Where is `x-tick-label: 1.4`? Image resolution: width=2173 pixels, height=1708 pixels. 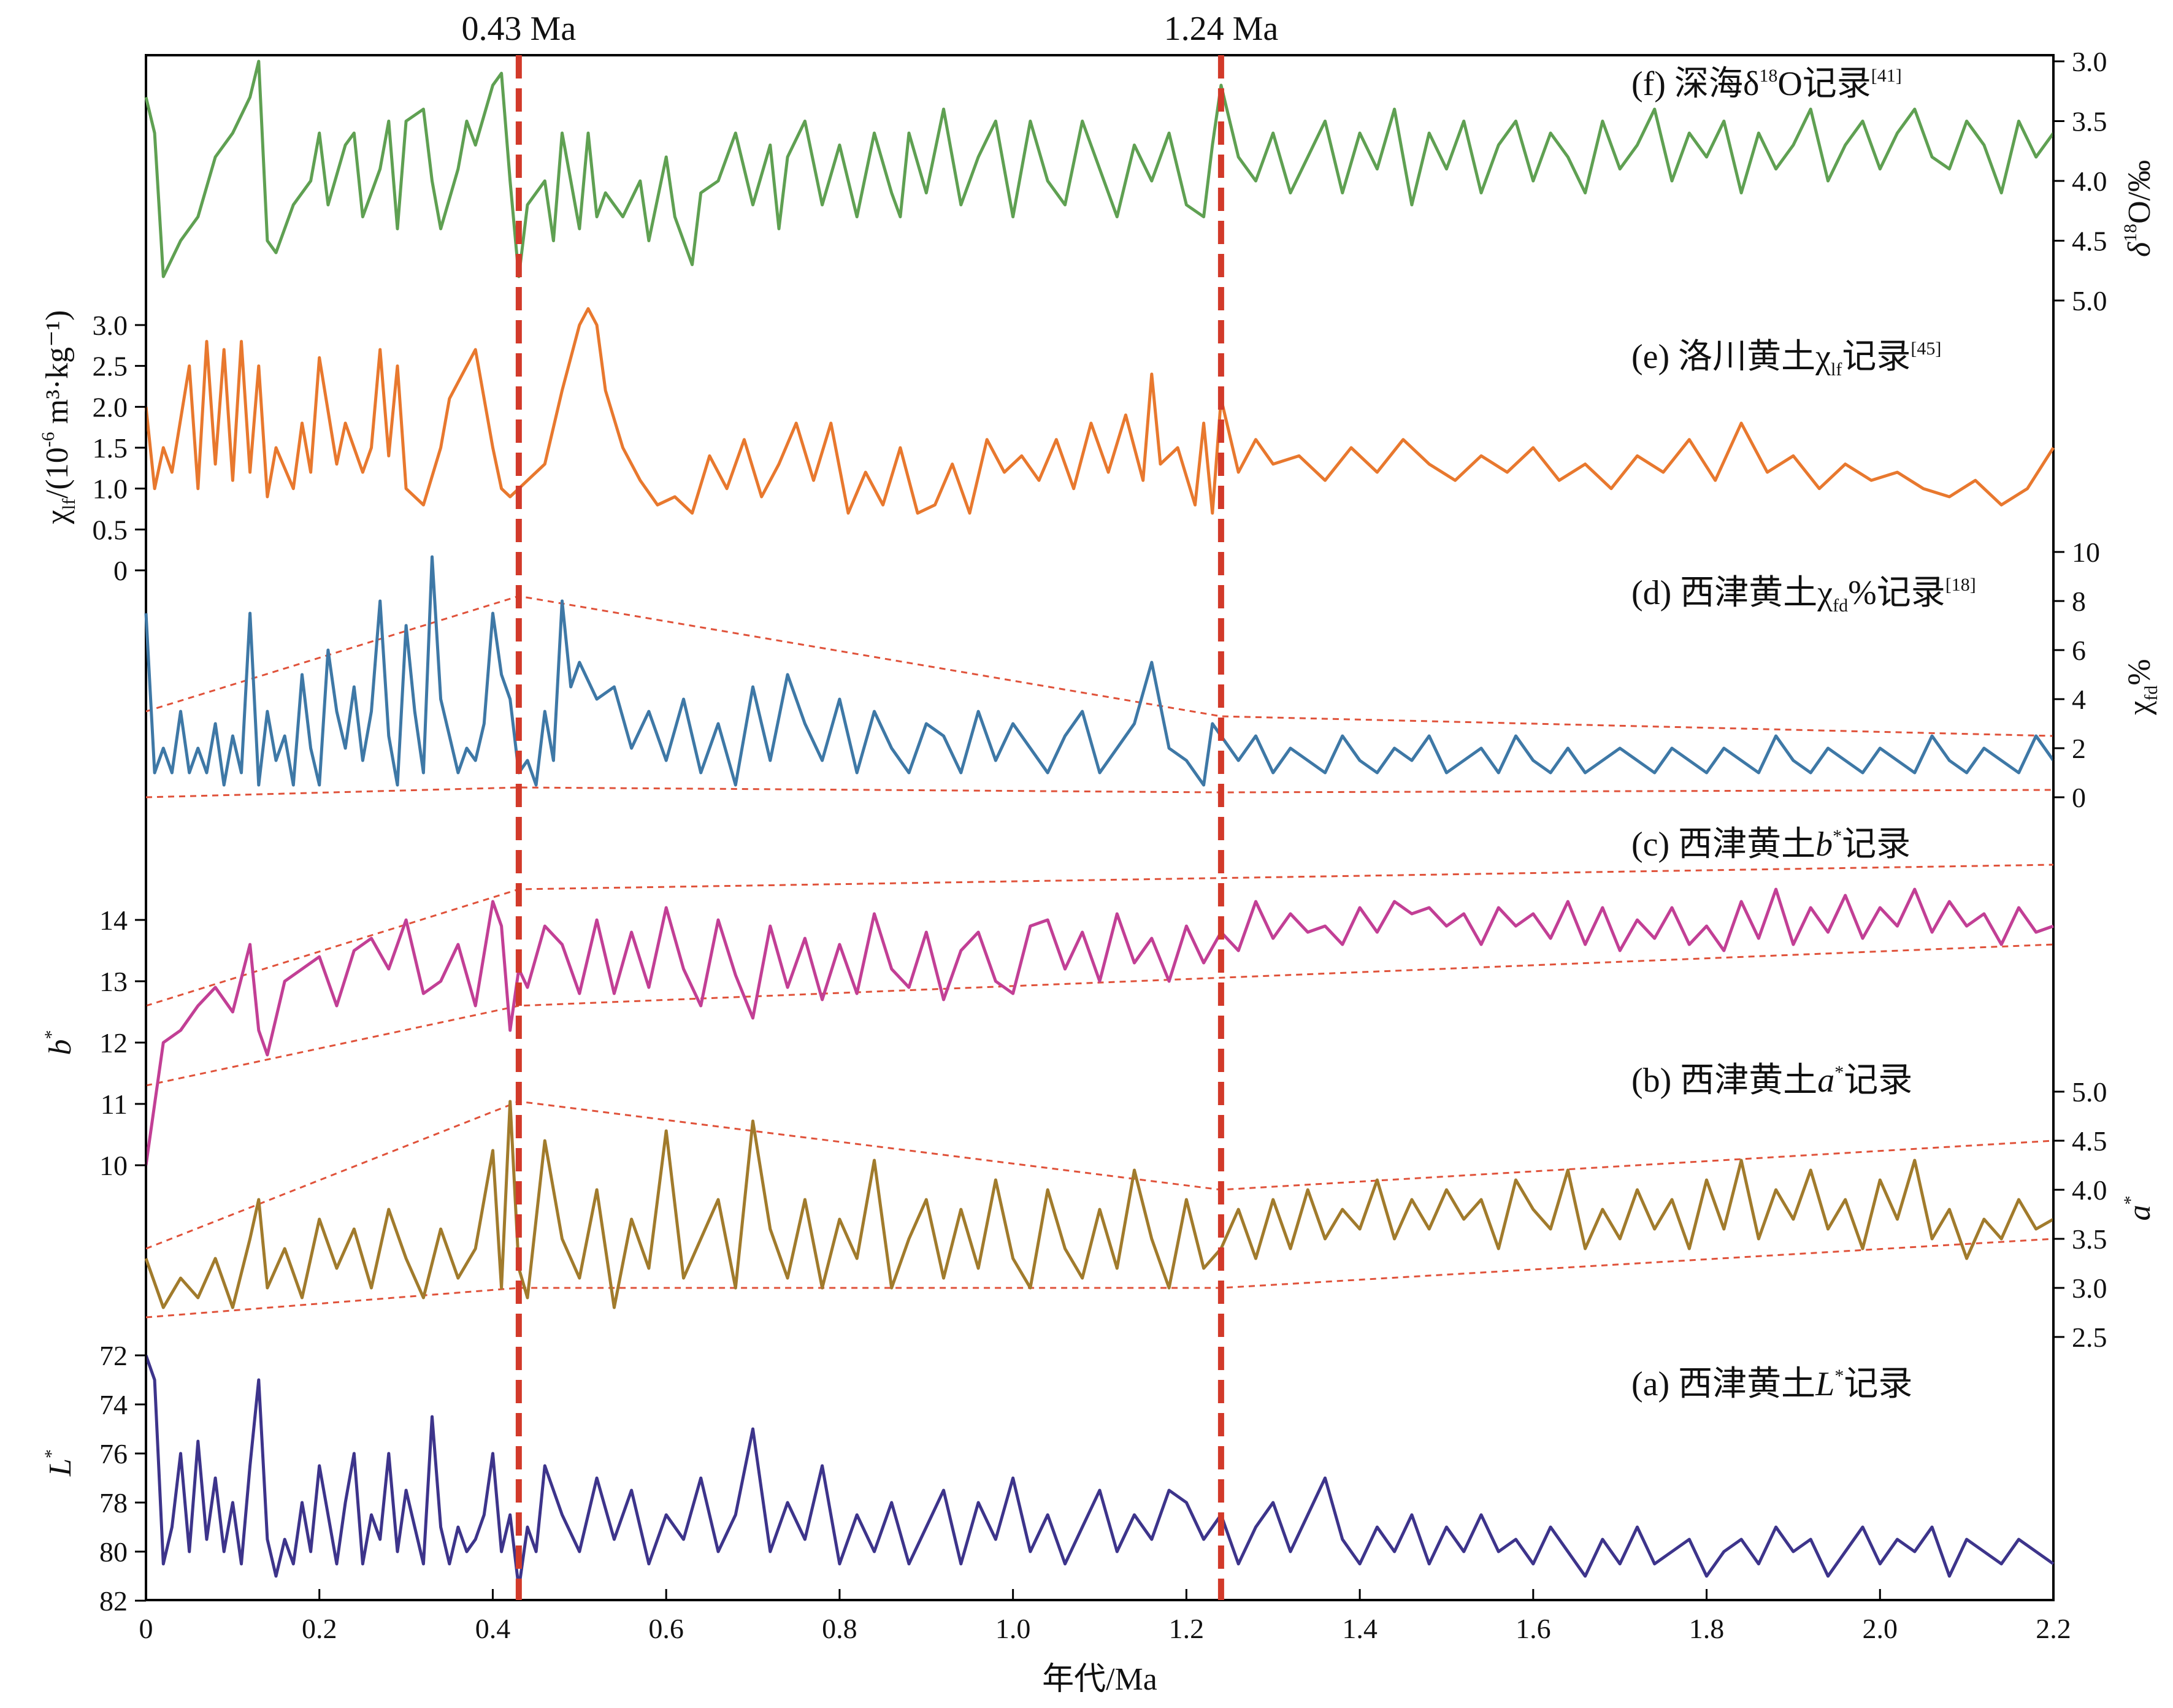 x-tick-label: 1.4 is located at coordinates (1360, 1628).